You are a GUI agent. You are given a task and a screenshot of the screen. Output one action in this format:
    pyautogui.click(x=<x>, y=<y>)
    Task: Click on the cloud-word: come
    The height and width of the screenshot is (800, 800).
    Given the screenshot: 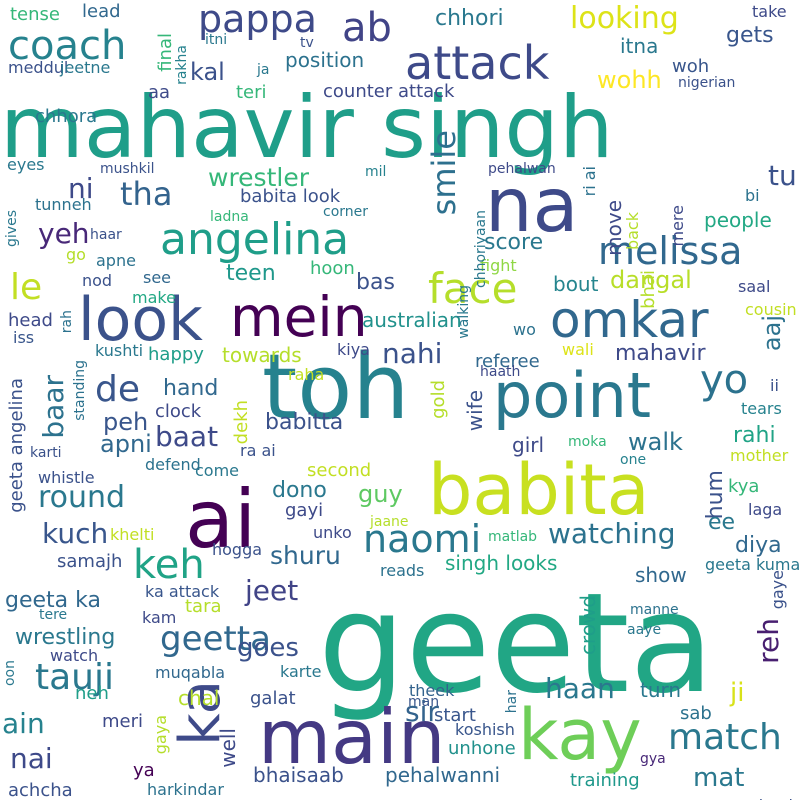 What is the action you would take?
    pyautogui.click(x=217, y=470)
    